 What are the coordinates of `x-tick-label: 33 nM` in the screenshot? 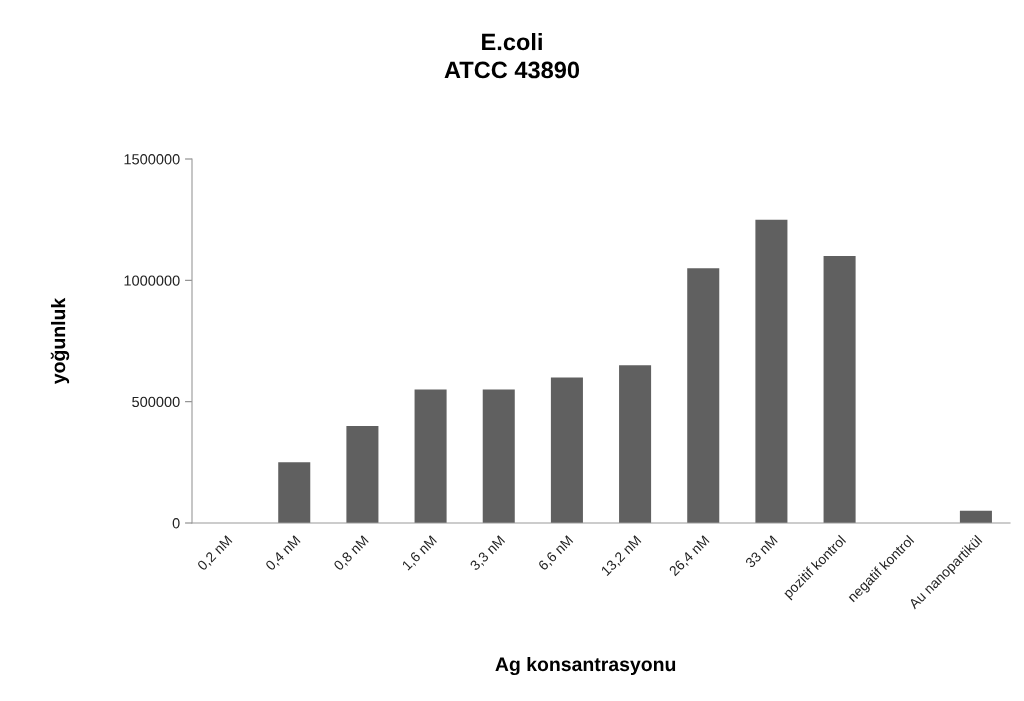 It's located at (761, 552).